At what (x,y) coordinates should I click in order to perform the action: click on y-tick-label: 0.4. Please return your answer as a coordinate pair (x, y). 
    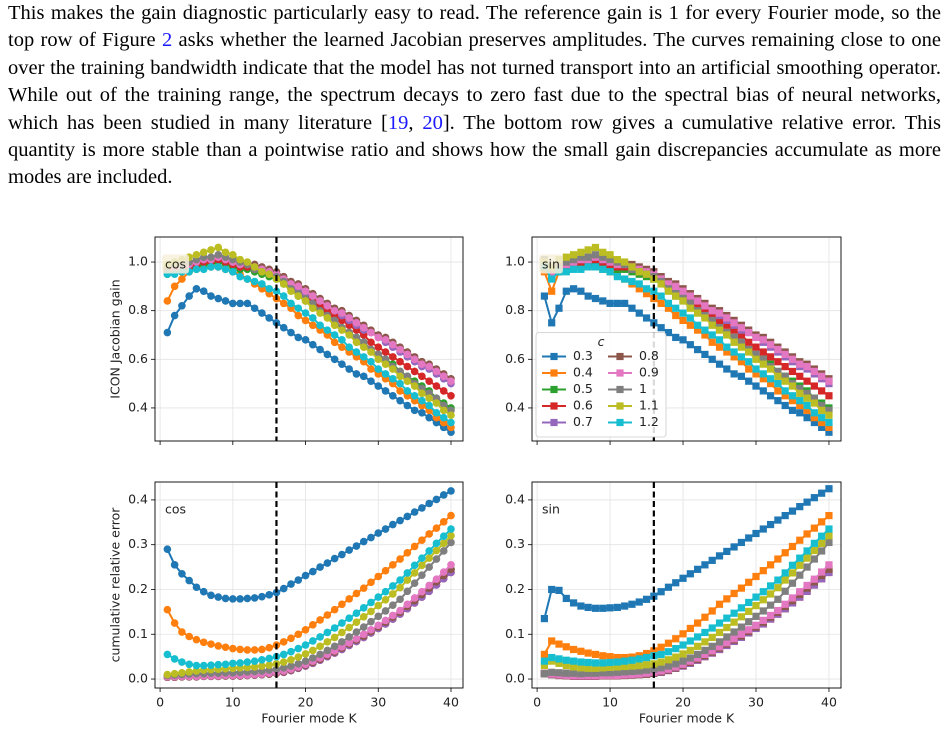
    Looking at the image, I should click on (138, 406).